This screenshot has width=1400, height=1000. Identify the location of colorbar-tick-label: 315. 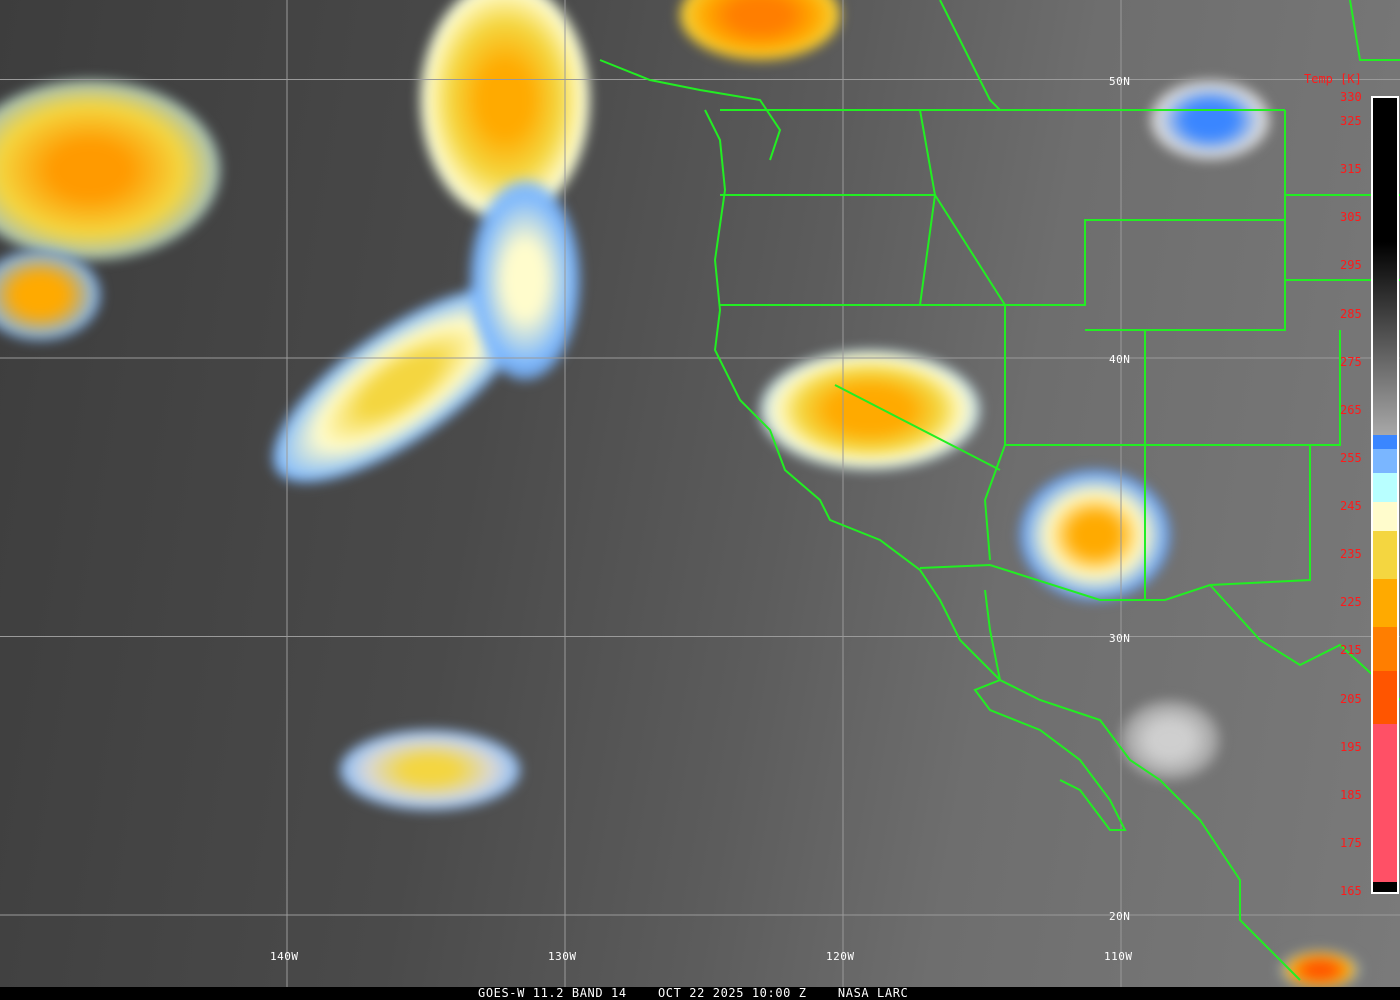
(1351, 169).